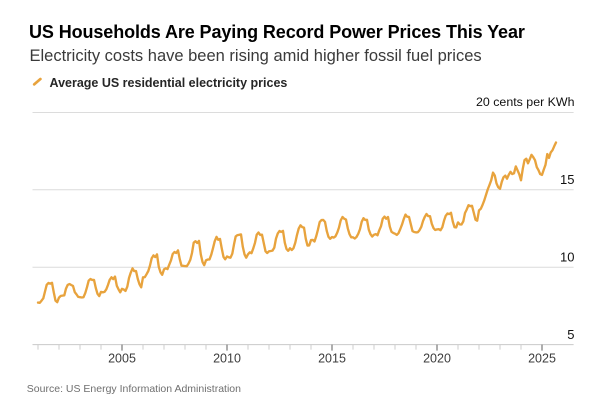 This screenshot has width=600, height=411. Describe the element at coordinates (567, 256) in the screenshot. I see `svg-text: 10` at that location.